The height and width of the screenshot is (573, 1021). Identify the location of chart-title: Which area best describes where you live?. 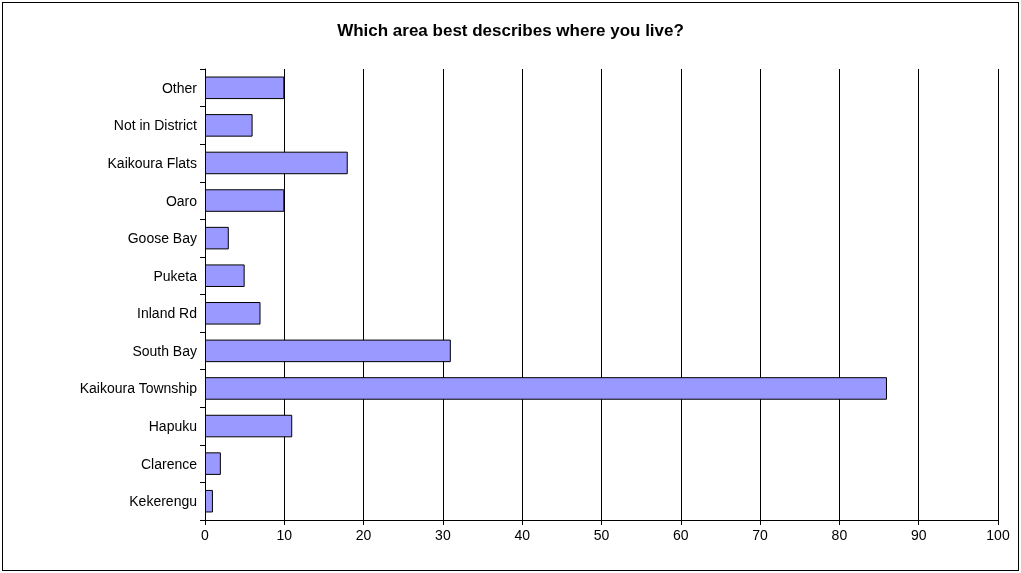
(510, 30).